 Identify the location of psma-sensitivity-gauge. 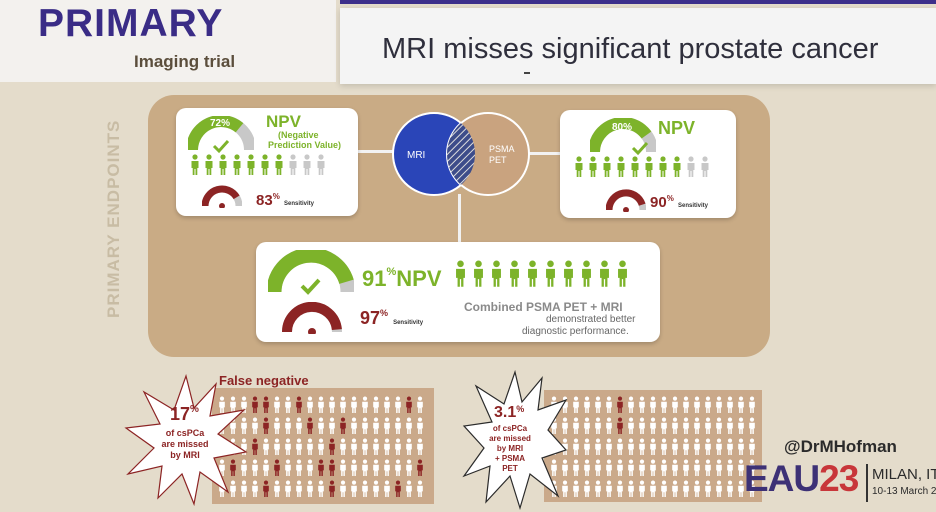
(626, 200).